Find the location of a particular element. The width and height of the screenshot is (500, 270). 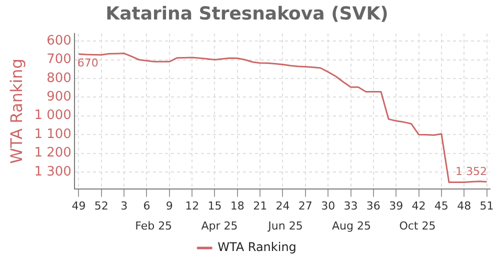

y-tick-label: 1 200 is located at coordinates (53, 153).